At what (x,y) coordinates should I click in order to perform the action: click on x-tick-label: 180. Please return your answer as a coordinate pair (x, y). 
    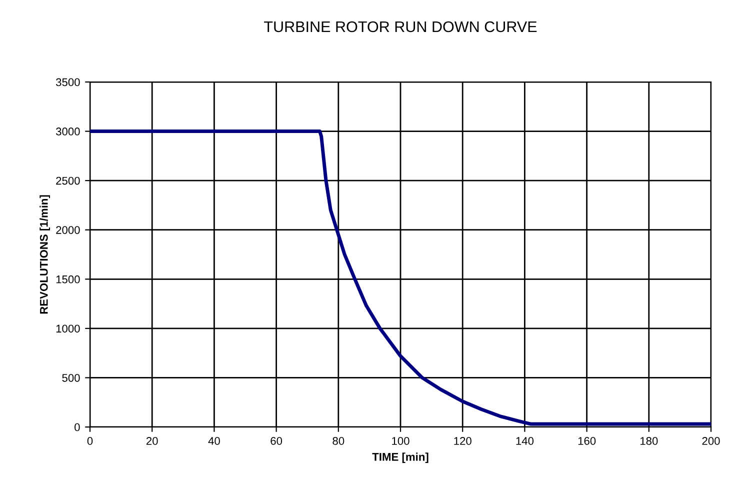
    Looking at the image, I should click on (649, 441).